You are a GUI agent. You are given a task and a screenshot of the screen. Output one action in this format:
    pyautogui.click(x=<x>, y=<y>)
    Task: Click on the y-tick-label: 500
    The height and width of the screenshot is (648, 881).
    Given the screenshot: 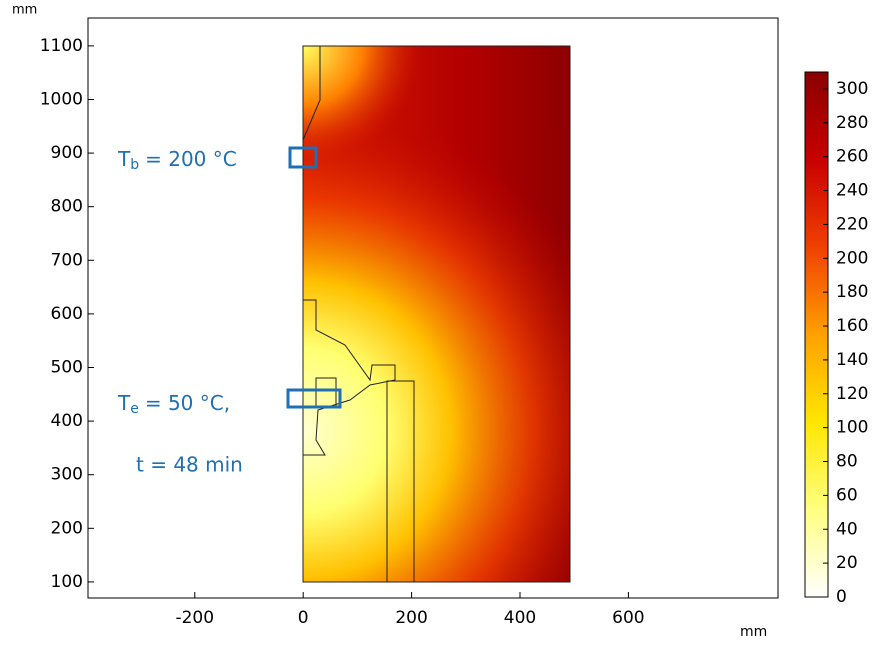 What is the action you would take?
    pyautogui.click(x=67, y=368)
    